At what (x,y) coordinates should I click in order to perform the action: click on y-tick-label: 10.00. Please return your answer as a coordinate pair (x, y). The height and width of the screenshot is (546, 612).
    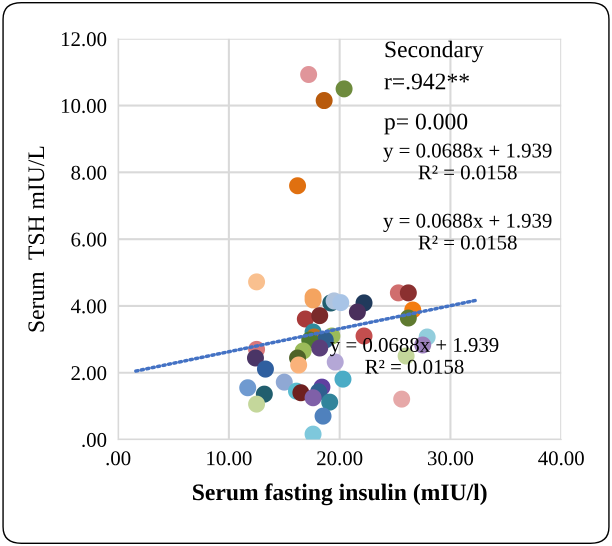
    Looking at the image, I should click on (84, 106).